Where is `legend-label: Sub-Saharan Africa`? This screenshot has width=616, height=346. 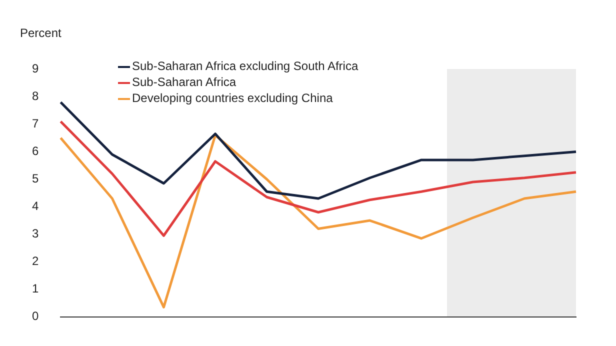 legend-label: Sub-Saharan Africa is located at coordinates (184, 82).